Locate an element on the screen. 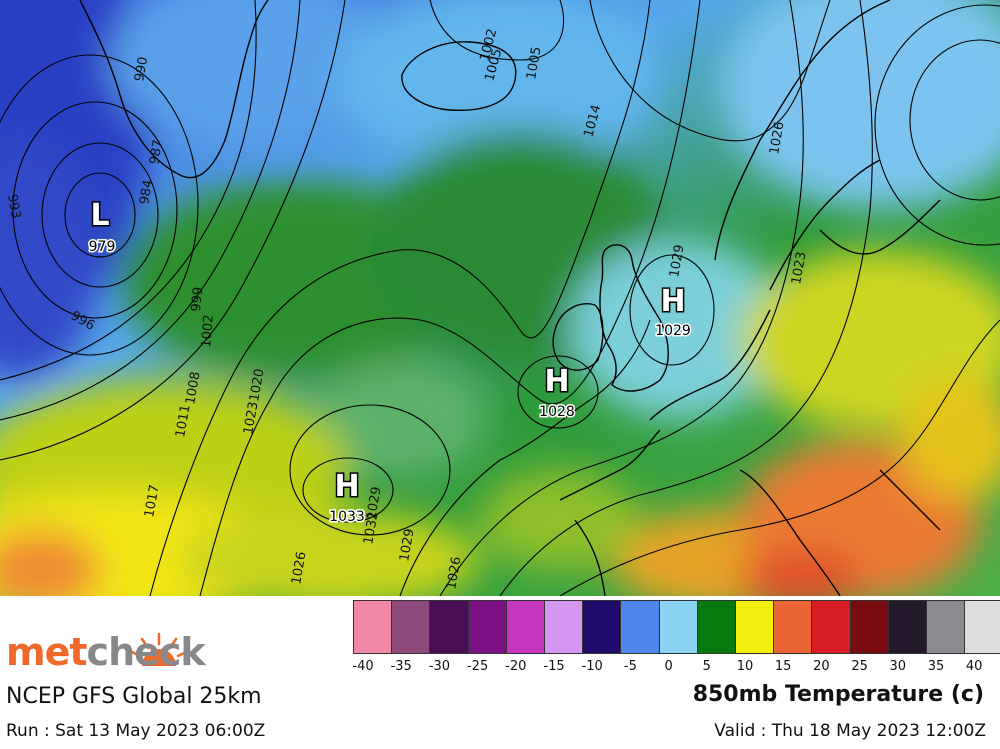  isobar-label: 987 is located at coordinates (156, 152).